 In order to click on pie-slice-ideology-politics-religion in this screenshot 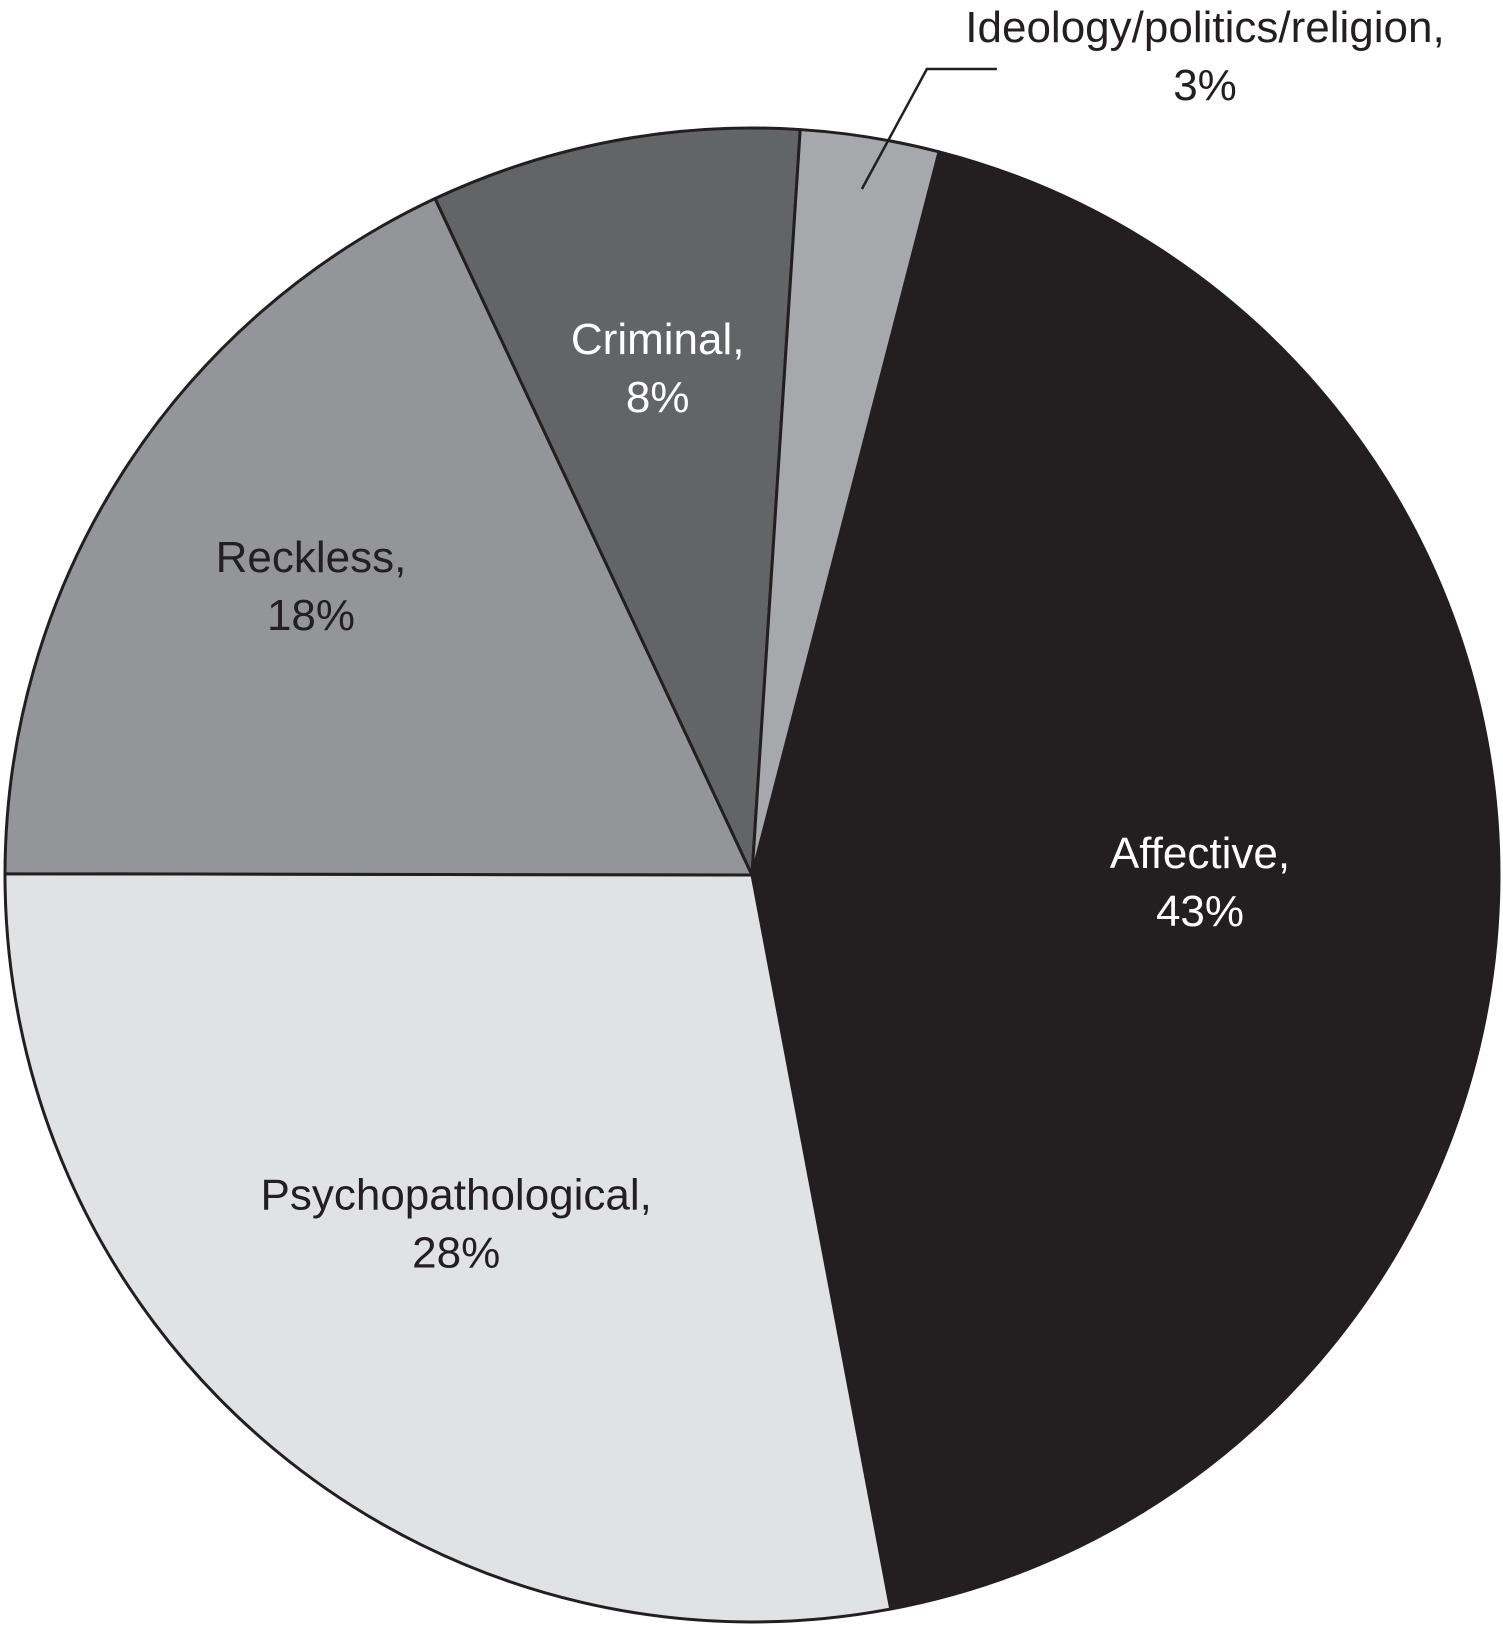, I will do `click(845, 502)`.